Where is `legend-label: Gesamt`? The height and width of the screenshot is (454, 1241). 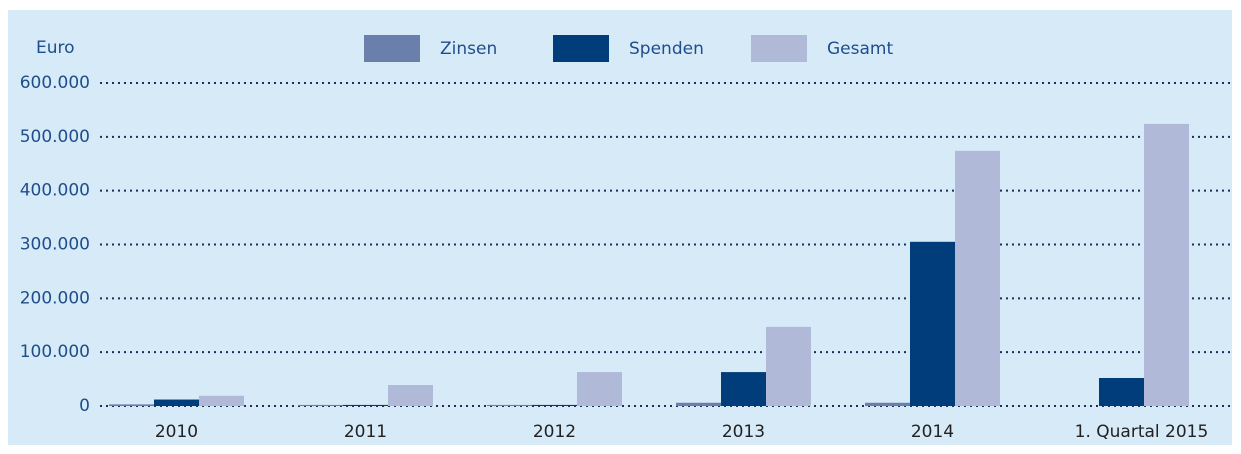 legend-label: Gesamt is located at coordinates (860, 49).